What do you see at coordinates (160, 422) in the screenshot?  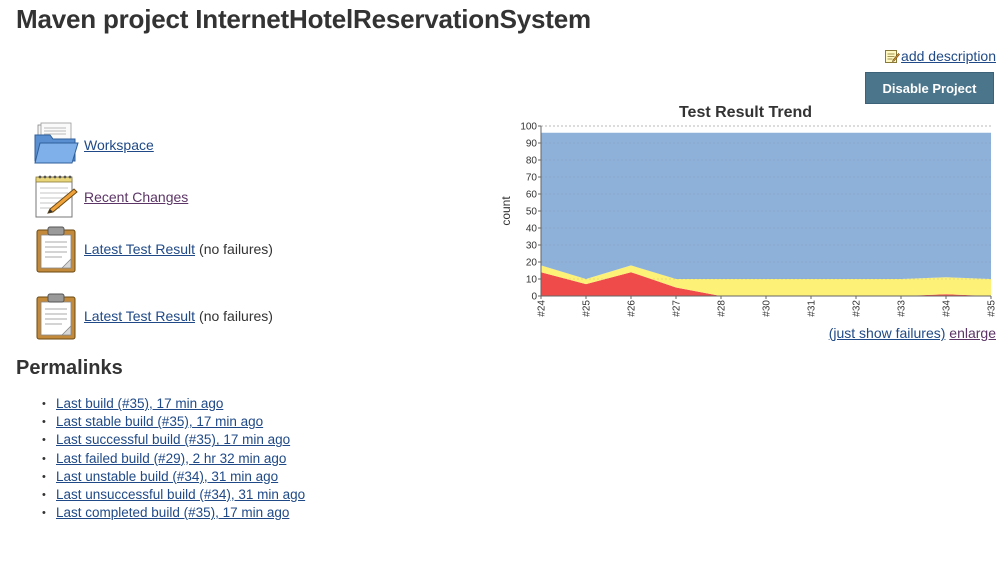 I see `permalink-last-stable-build: Last stable build (#35), 17 min ago` at bounding box center [160, 422].